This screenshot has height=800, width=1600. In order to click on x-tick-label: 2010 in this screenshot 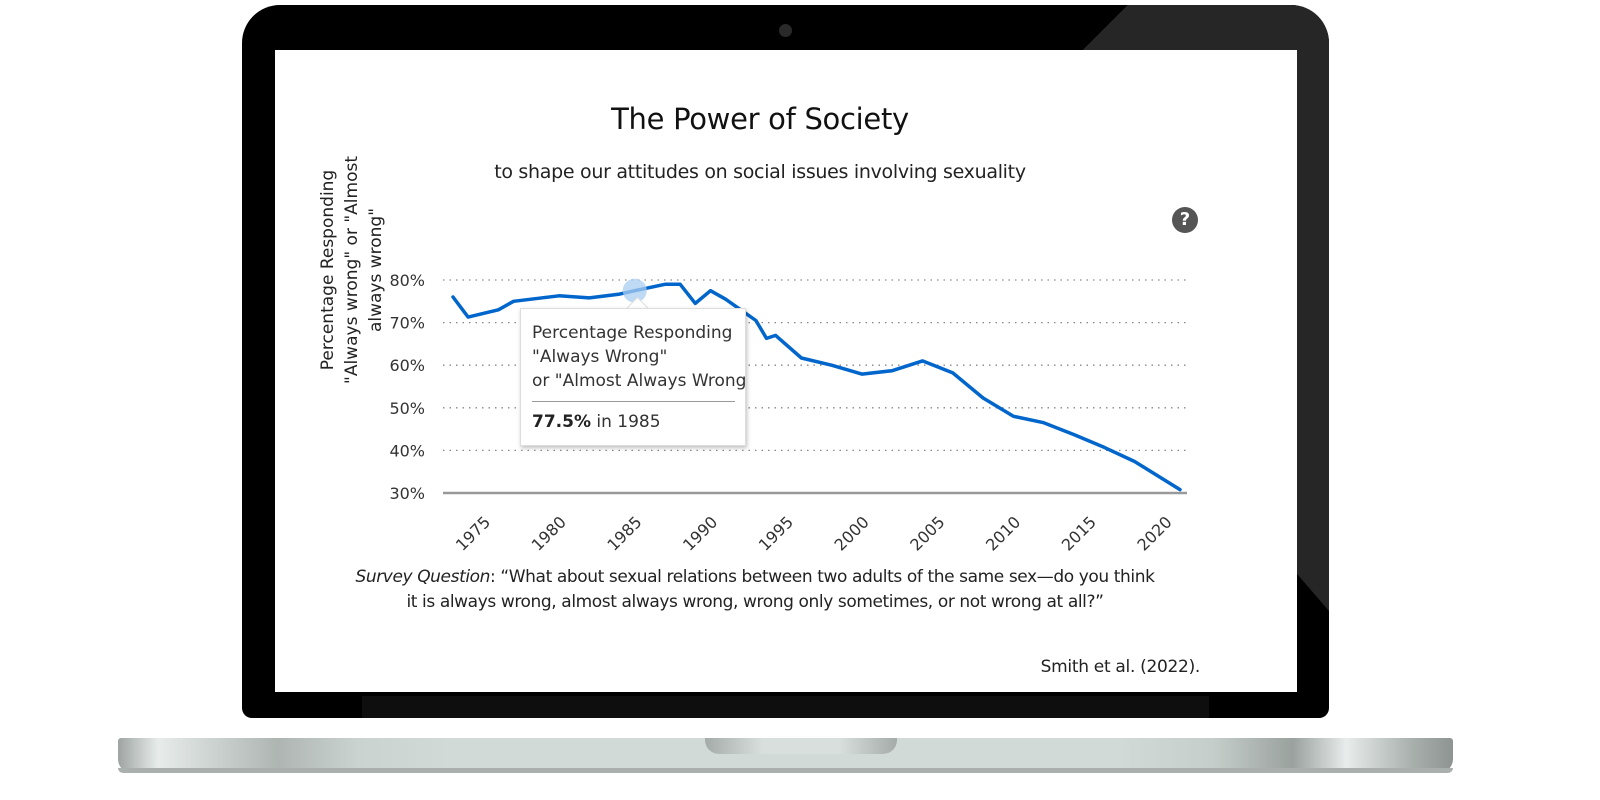, I will do `click(1003, 533)`.